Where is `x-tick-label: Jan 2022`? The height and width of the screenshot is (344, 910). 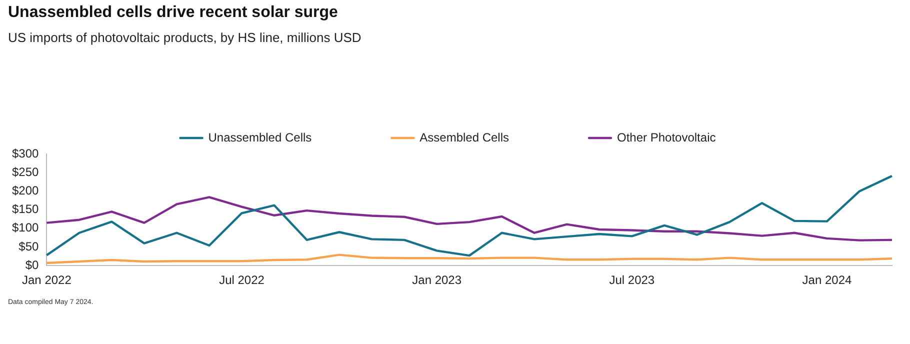 x-tick-label: Jan 2022 is located at coordinates (47, 280).